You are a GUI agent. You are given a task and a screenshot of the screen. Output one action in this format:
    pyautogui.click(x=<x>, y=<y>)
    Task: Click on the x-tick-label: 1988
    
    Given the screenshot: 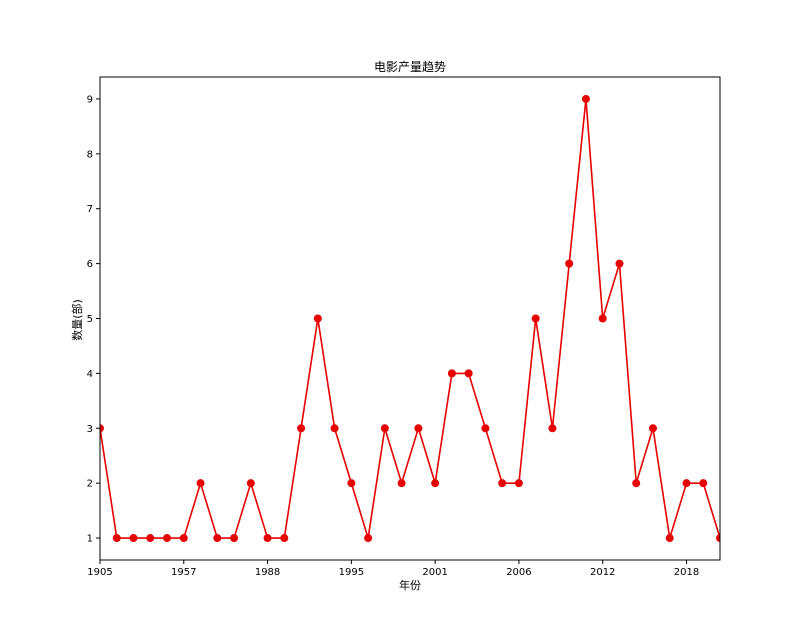 What is the action you would take?
    pyautogui.click(x=267, y=572)
    